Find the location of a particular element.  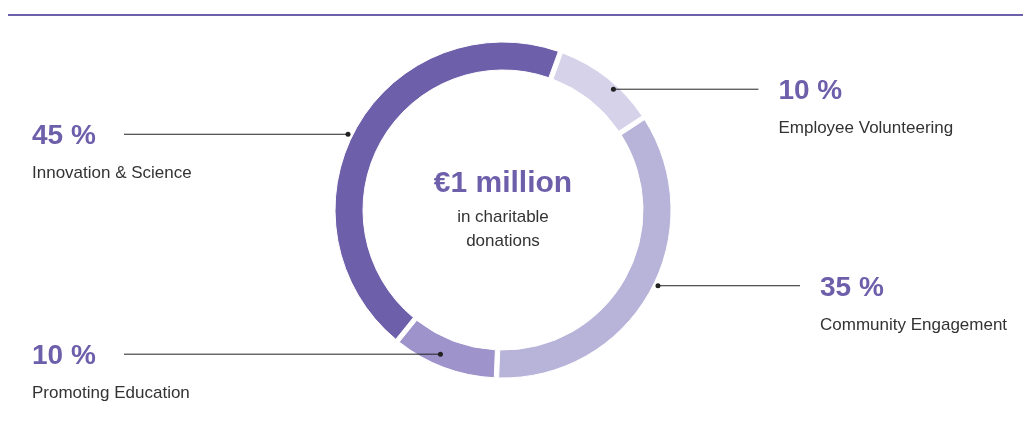

data-label: 35 % is located at coordinates (852, 286).